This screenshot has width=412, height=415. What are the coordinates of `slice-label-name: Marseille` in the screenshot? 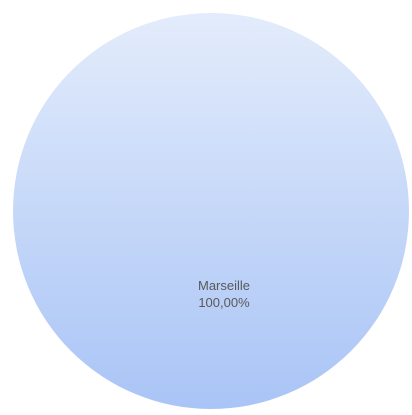 It's located at (224, 285).